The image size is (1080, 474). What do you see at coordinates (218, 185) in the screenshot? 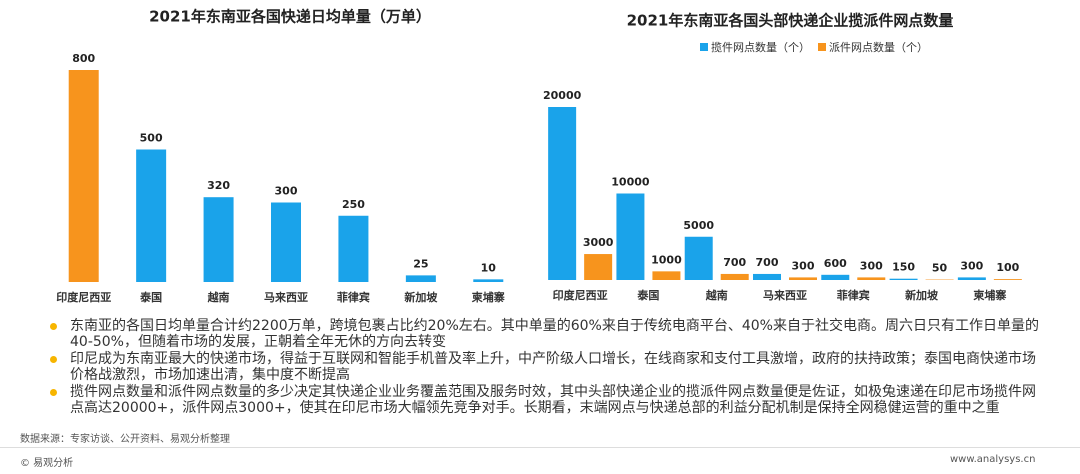
I see `data-label: 320` at bounding box center [218, 185].